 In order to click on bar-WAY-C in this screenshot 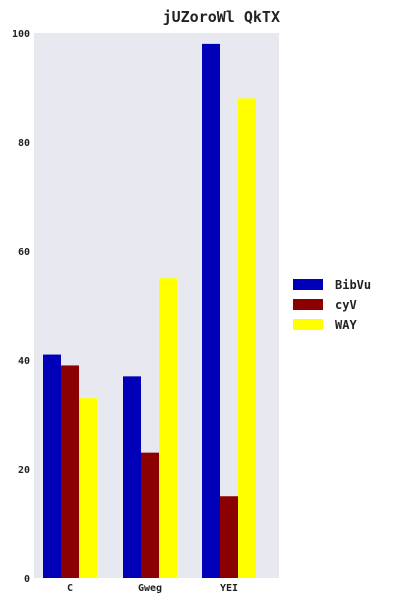, I will do `click(88, 488)`.